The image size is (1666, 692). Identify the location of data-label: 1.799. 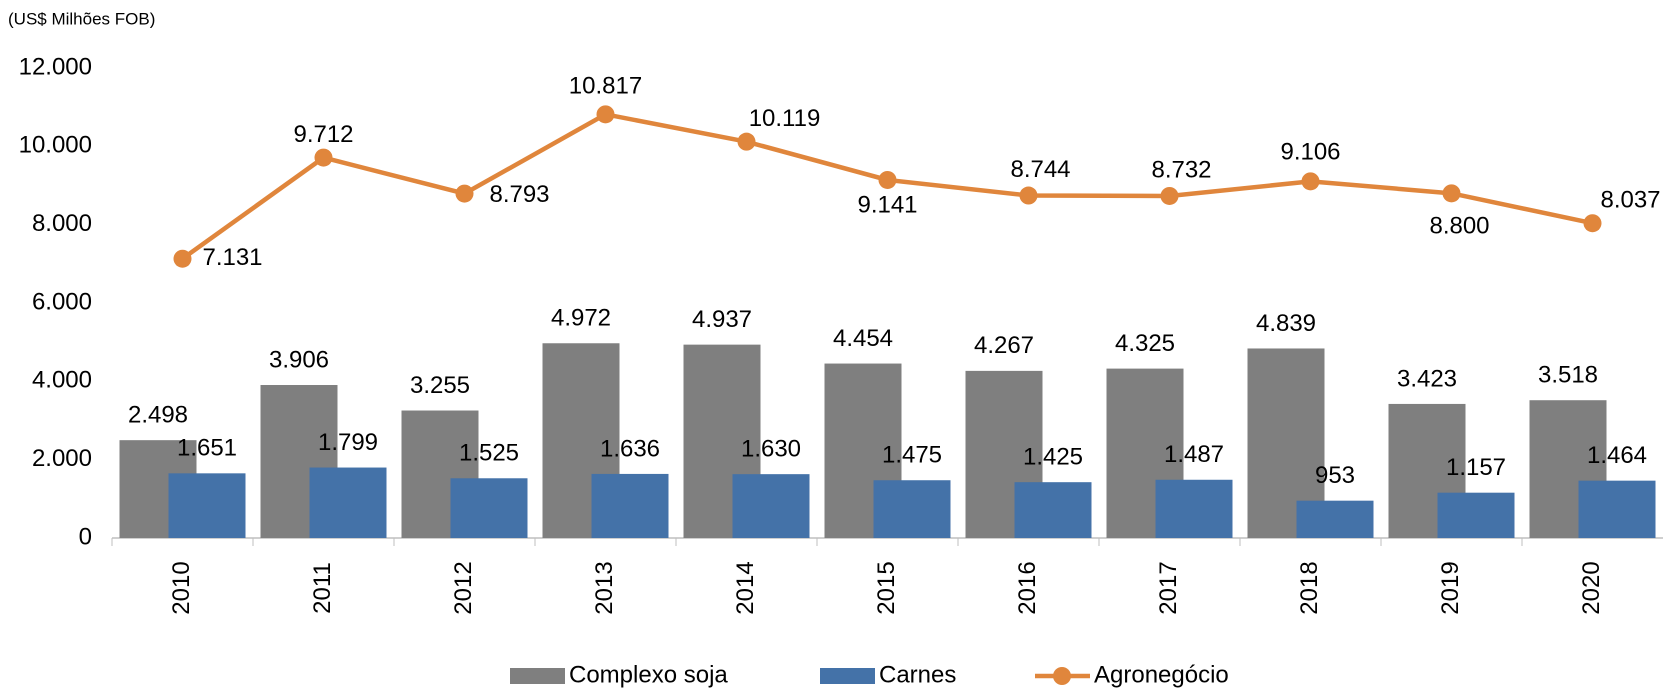
(348, 442).